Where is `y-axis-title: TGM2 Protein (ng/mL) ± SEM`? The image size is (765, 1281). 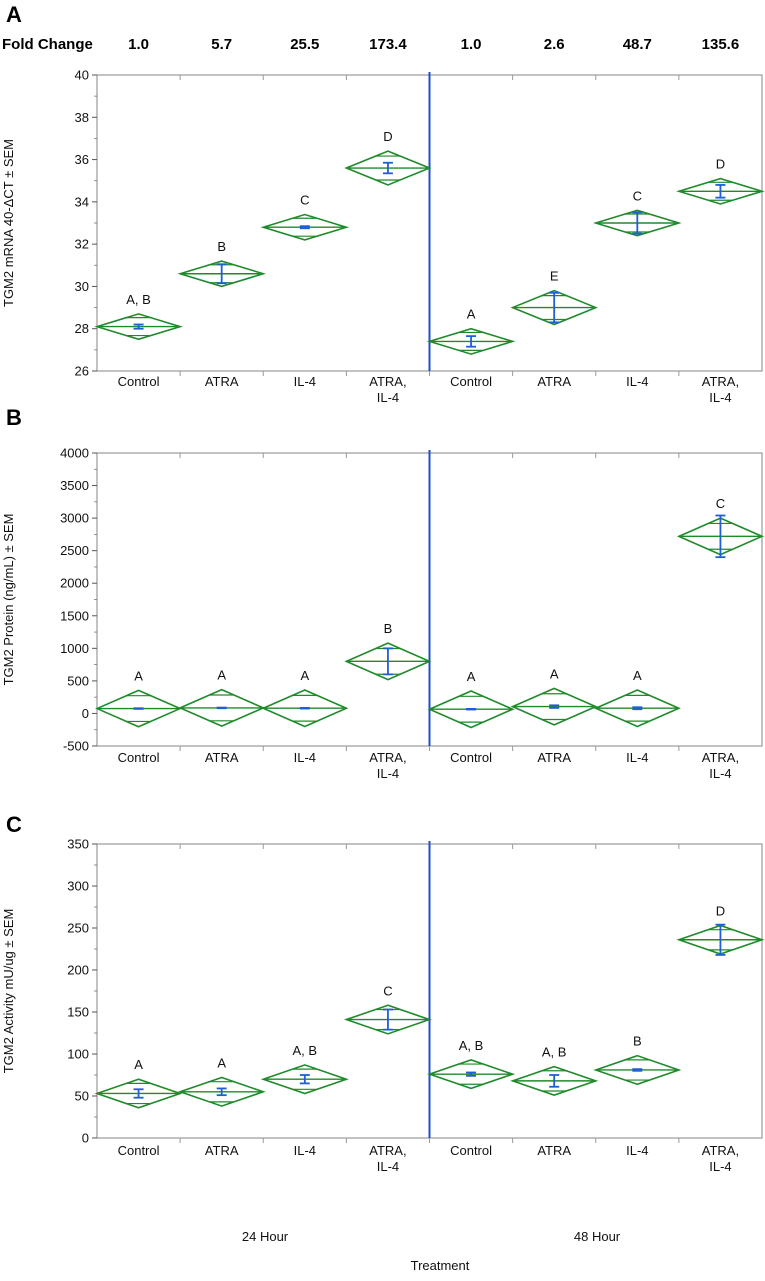 y-axis-title: TGM2 Protein (ng/mL) ± SEM is located at coordinates (8, 600).